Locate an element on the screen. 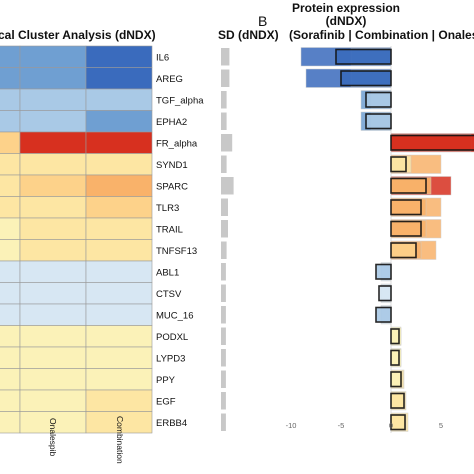  row-label: ERBB4 is located at coordinates (171, 423).